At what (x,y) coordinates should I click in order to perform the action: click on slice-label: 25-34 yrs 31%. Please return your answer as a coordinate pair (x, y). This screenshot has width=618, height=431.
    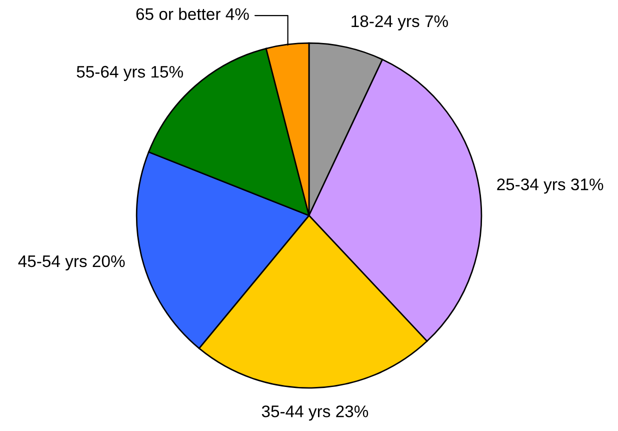
    Looking at the image, I should click on (550, 186).